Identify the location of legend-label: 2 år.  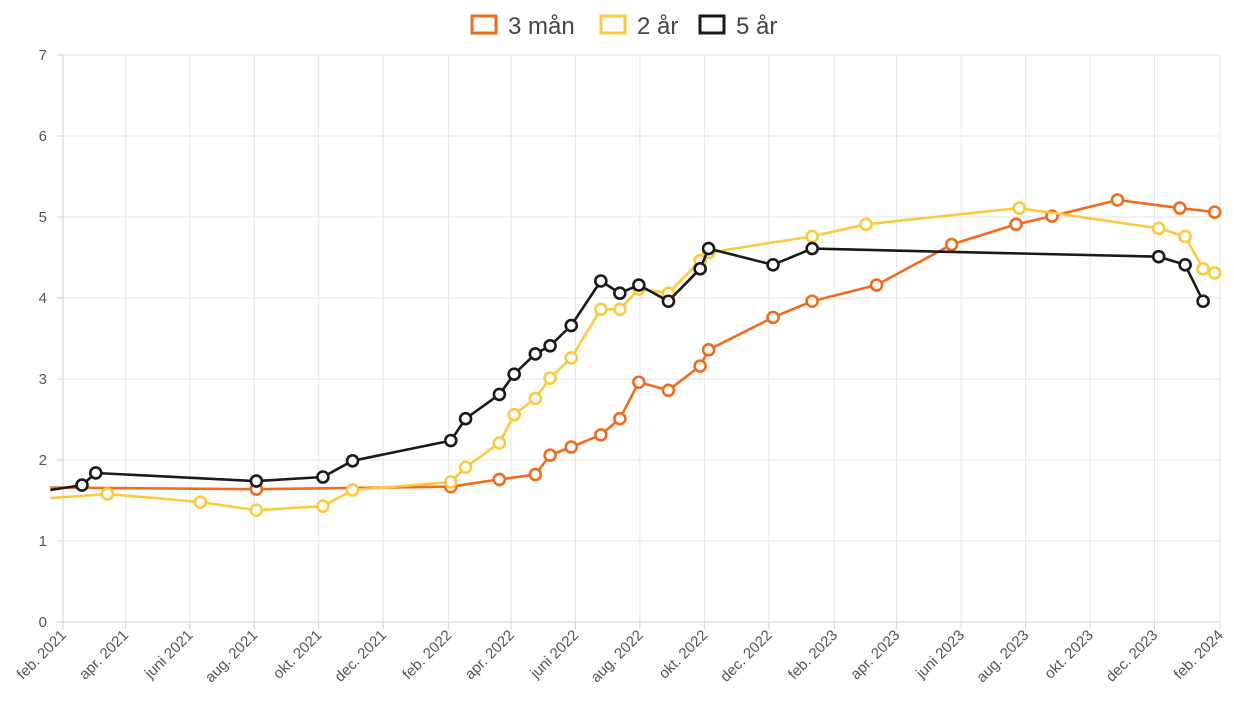
(657, 26).